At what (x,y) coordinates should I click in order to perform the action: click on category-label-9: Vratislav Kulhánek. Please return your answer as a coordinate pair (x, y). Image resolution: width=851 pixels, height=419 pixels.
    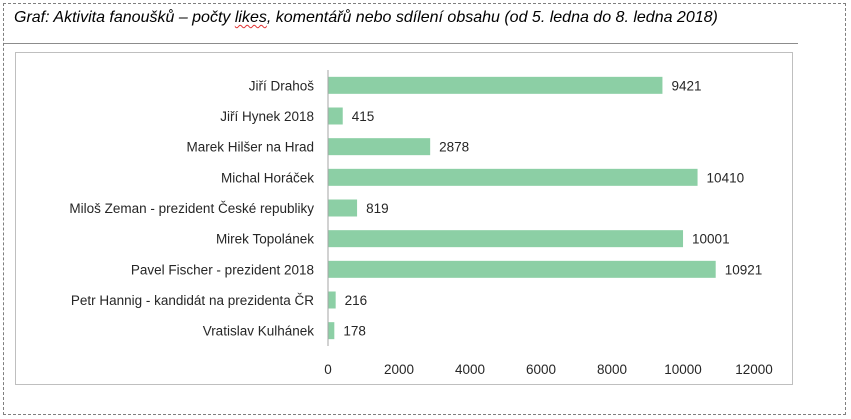
    Looking at the image, I should click on (259, 331).